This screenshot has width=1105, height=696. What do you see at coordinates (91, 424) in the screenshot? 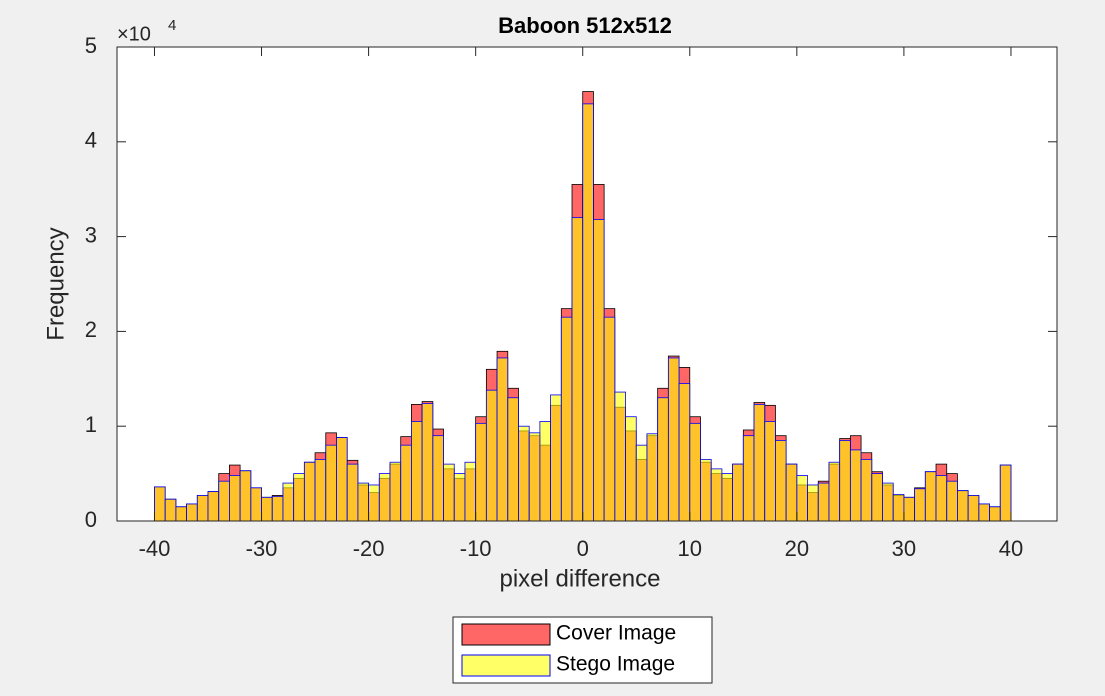
I see `y-tick-label: 1` at bounding box center [91, 424].